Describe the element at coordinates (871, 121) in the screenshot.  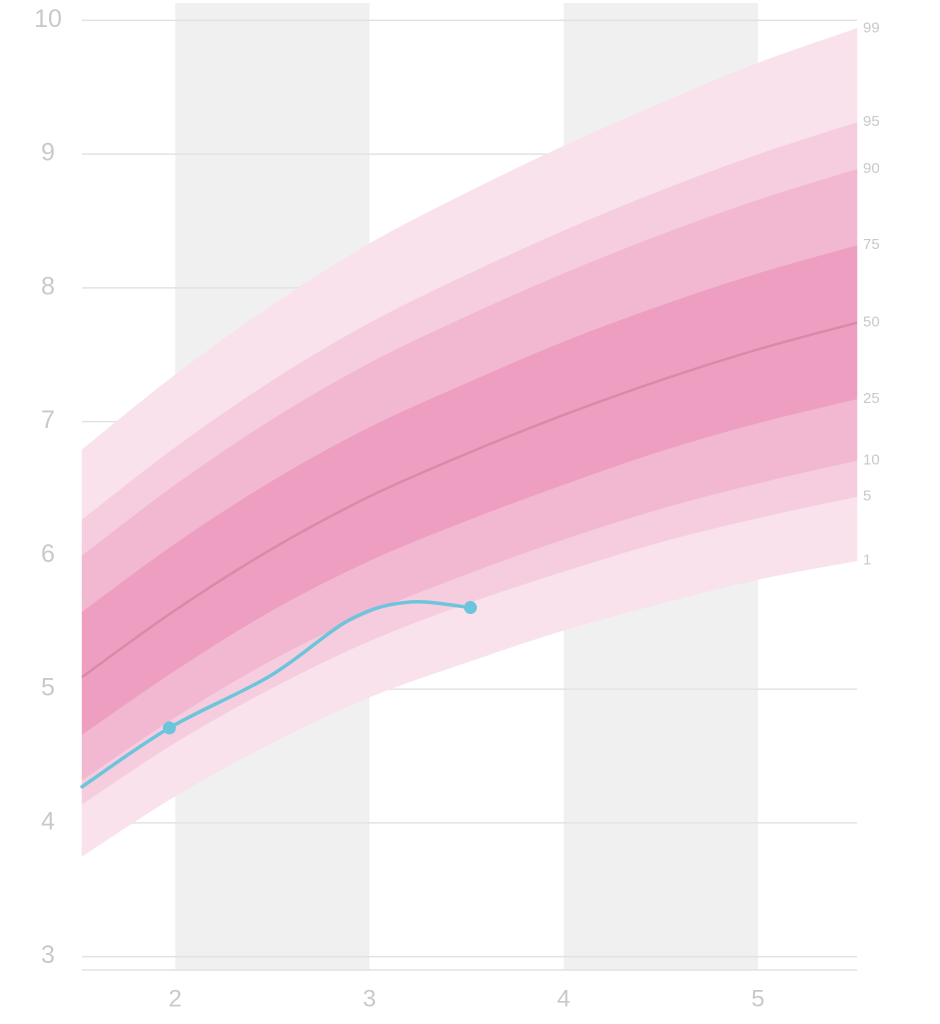
I see `percentile-label: 95` at that location.